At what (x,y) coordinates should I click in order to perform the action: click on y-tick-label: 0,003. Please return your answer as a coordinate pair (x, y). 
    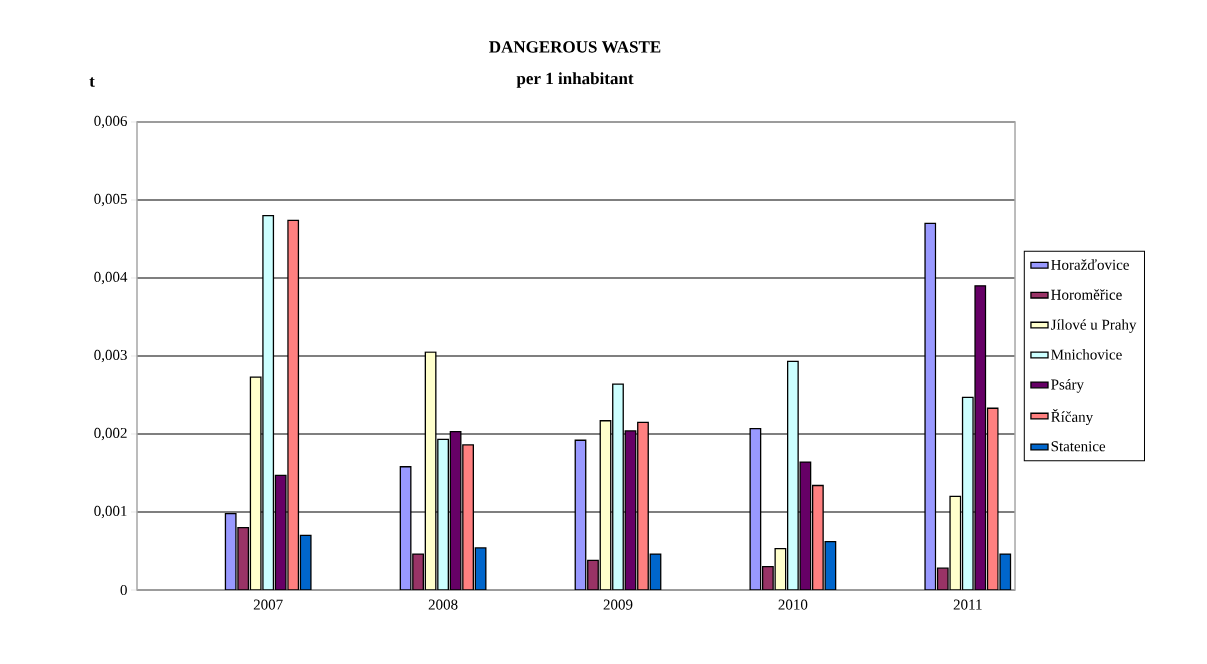
    Looking at the image, I should click on (110, 356).